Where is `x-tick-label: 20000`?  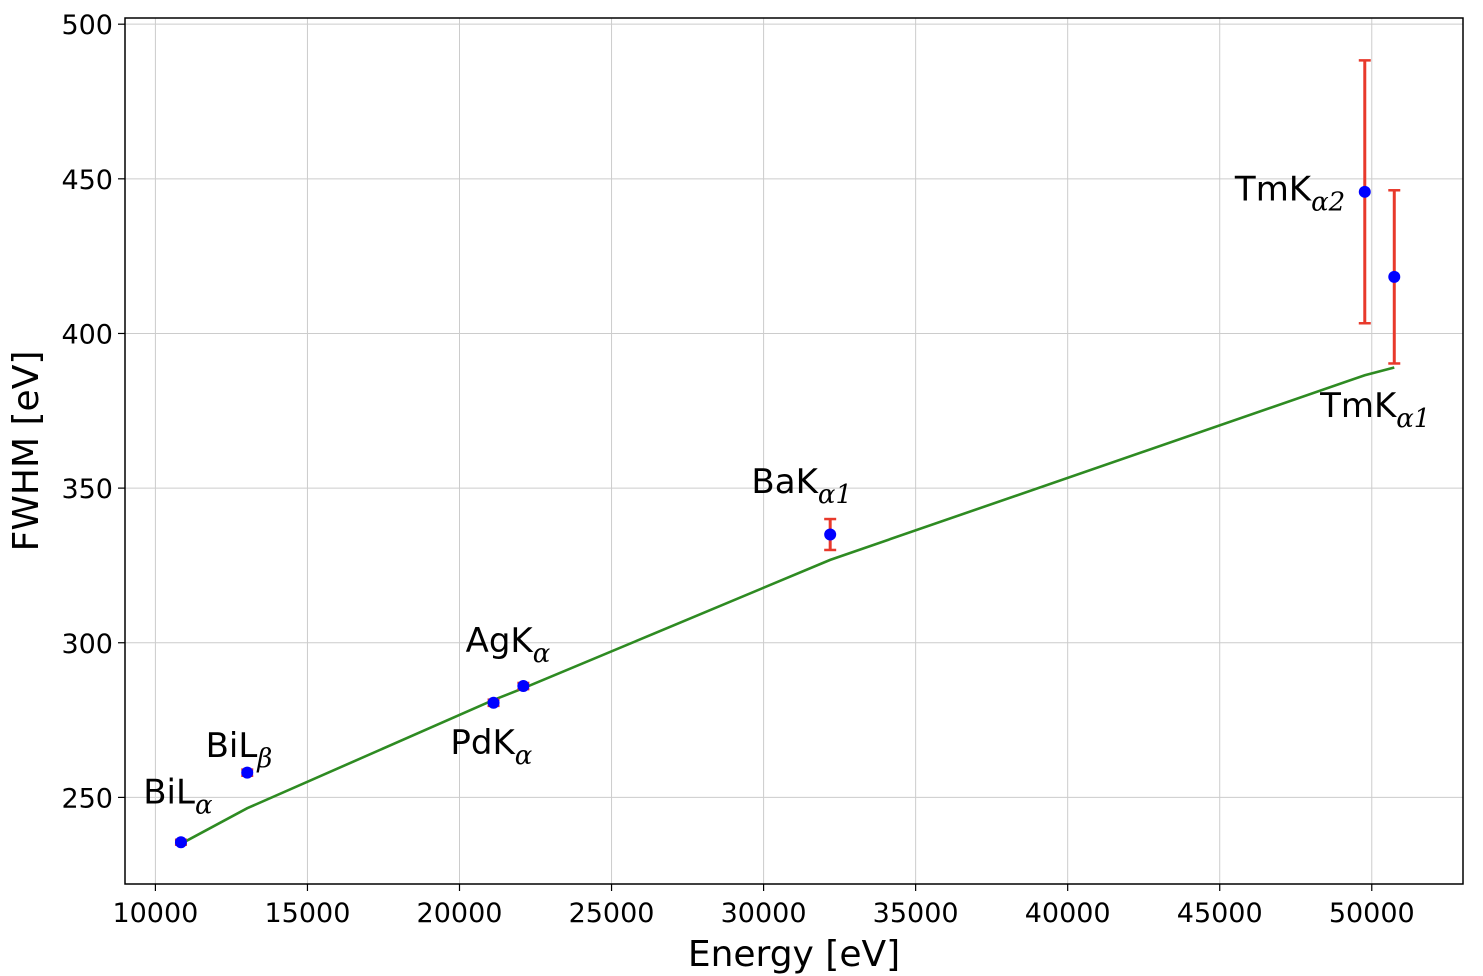 x-tick-label: 20000 is located at coordinates (460, 913).